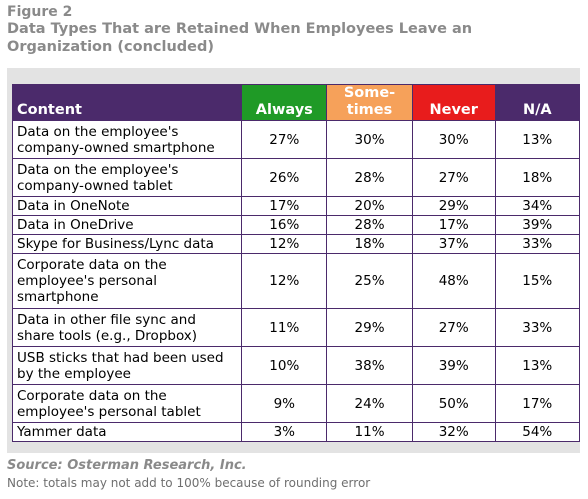  I want to click on table-header-row: Content Always Some- times Never N/A, so click(296, 102).